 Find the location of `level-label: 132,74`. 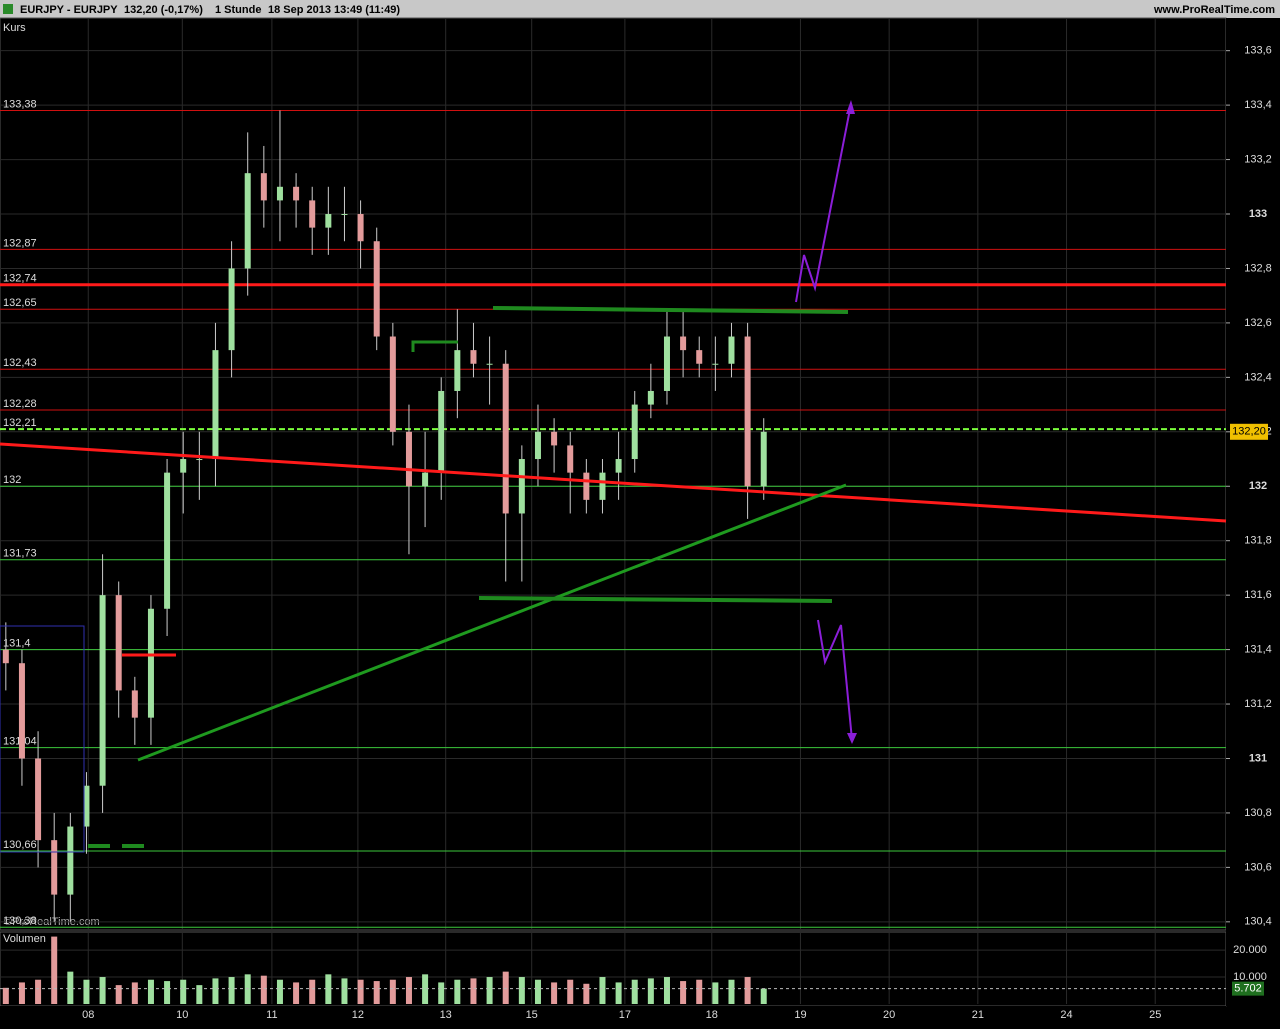

level-label: 132,74 is located at coordinates (20, 279).